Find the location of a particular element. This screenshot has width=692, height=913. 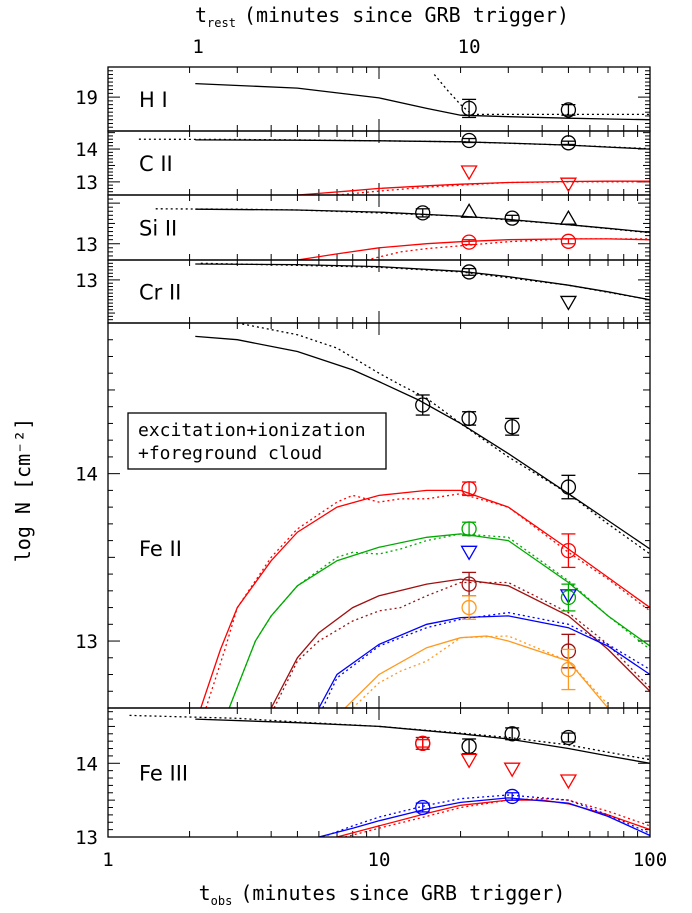

panel-frame-fe-iii is located at coordinates (379, 772).